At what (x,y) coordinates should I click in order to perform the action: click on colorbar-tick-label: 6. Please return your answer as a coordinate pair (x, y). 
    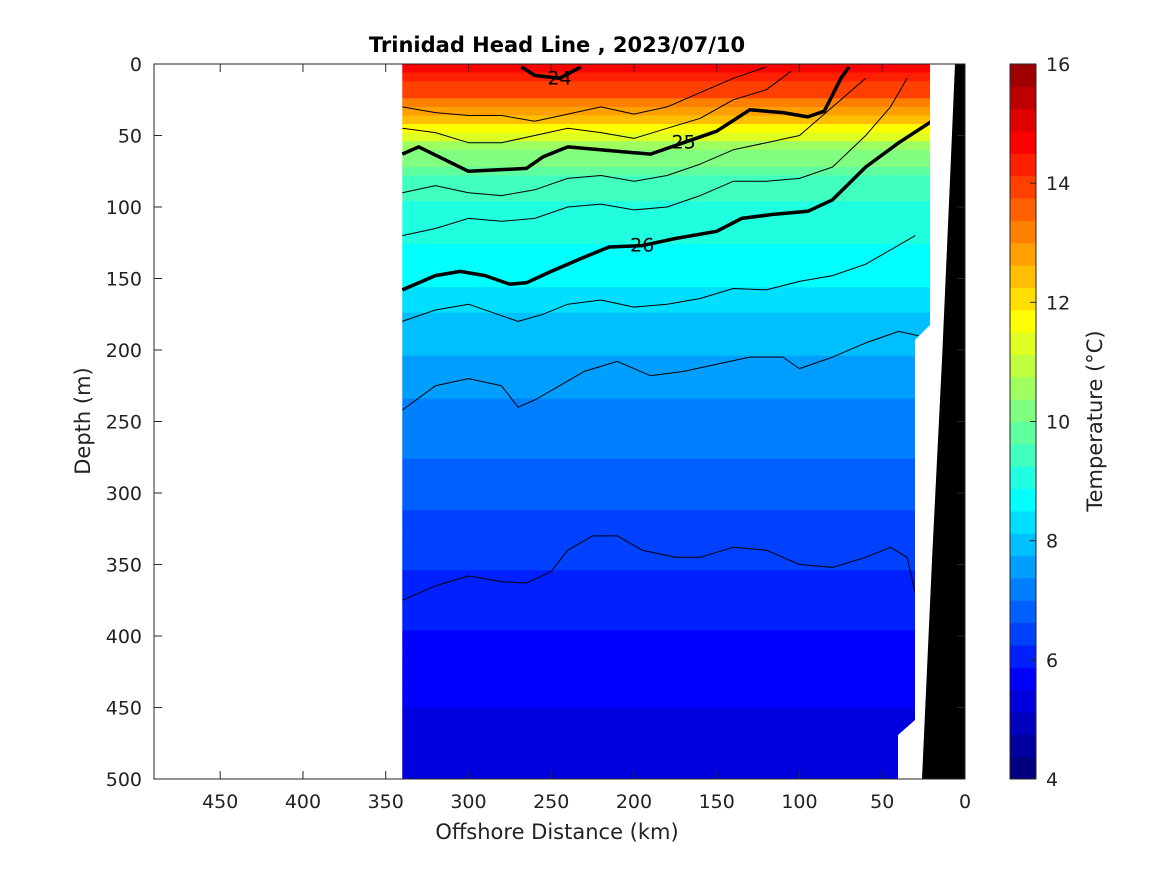
    Looking at the image, I should click on (1052, 661).